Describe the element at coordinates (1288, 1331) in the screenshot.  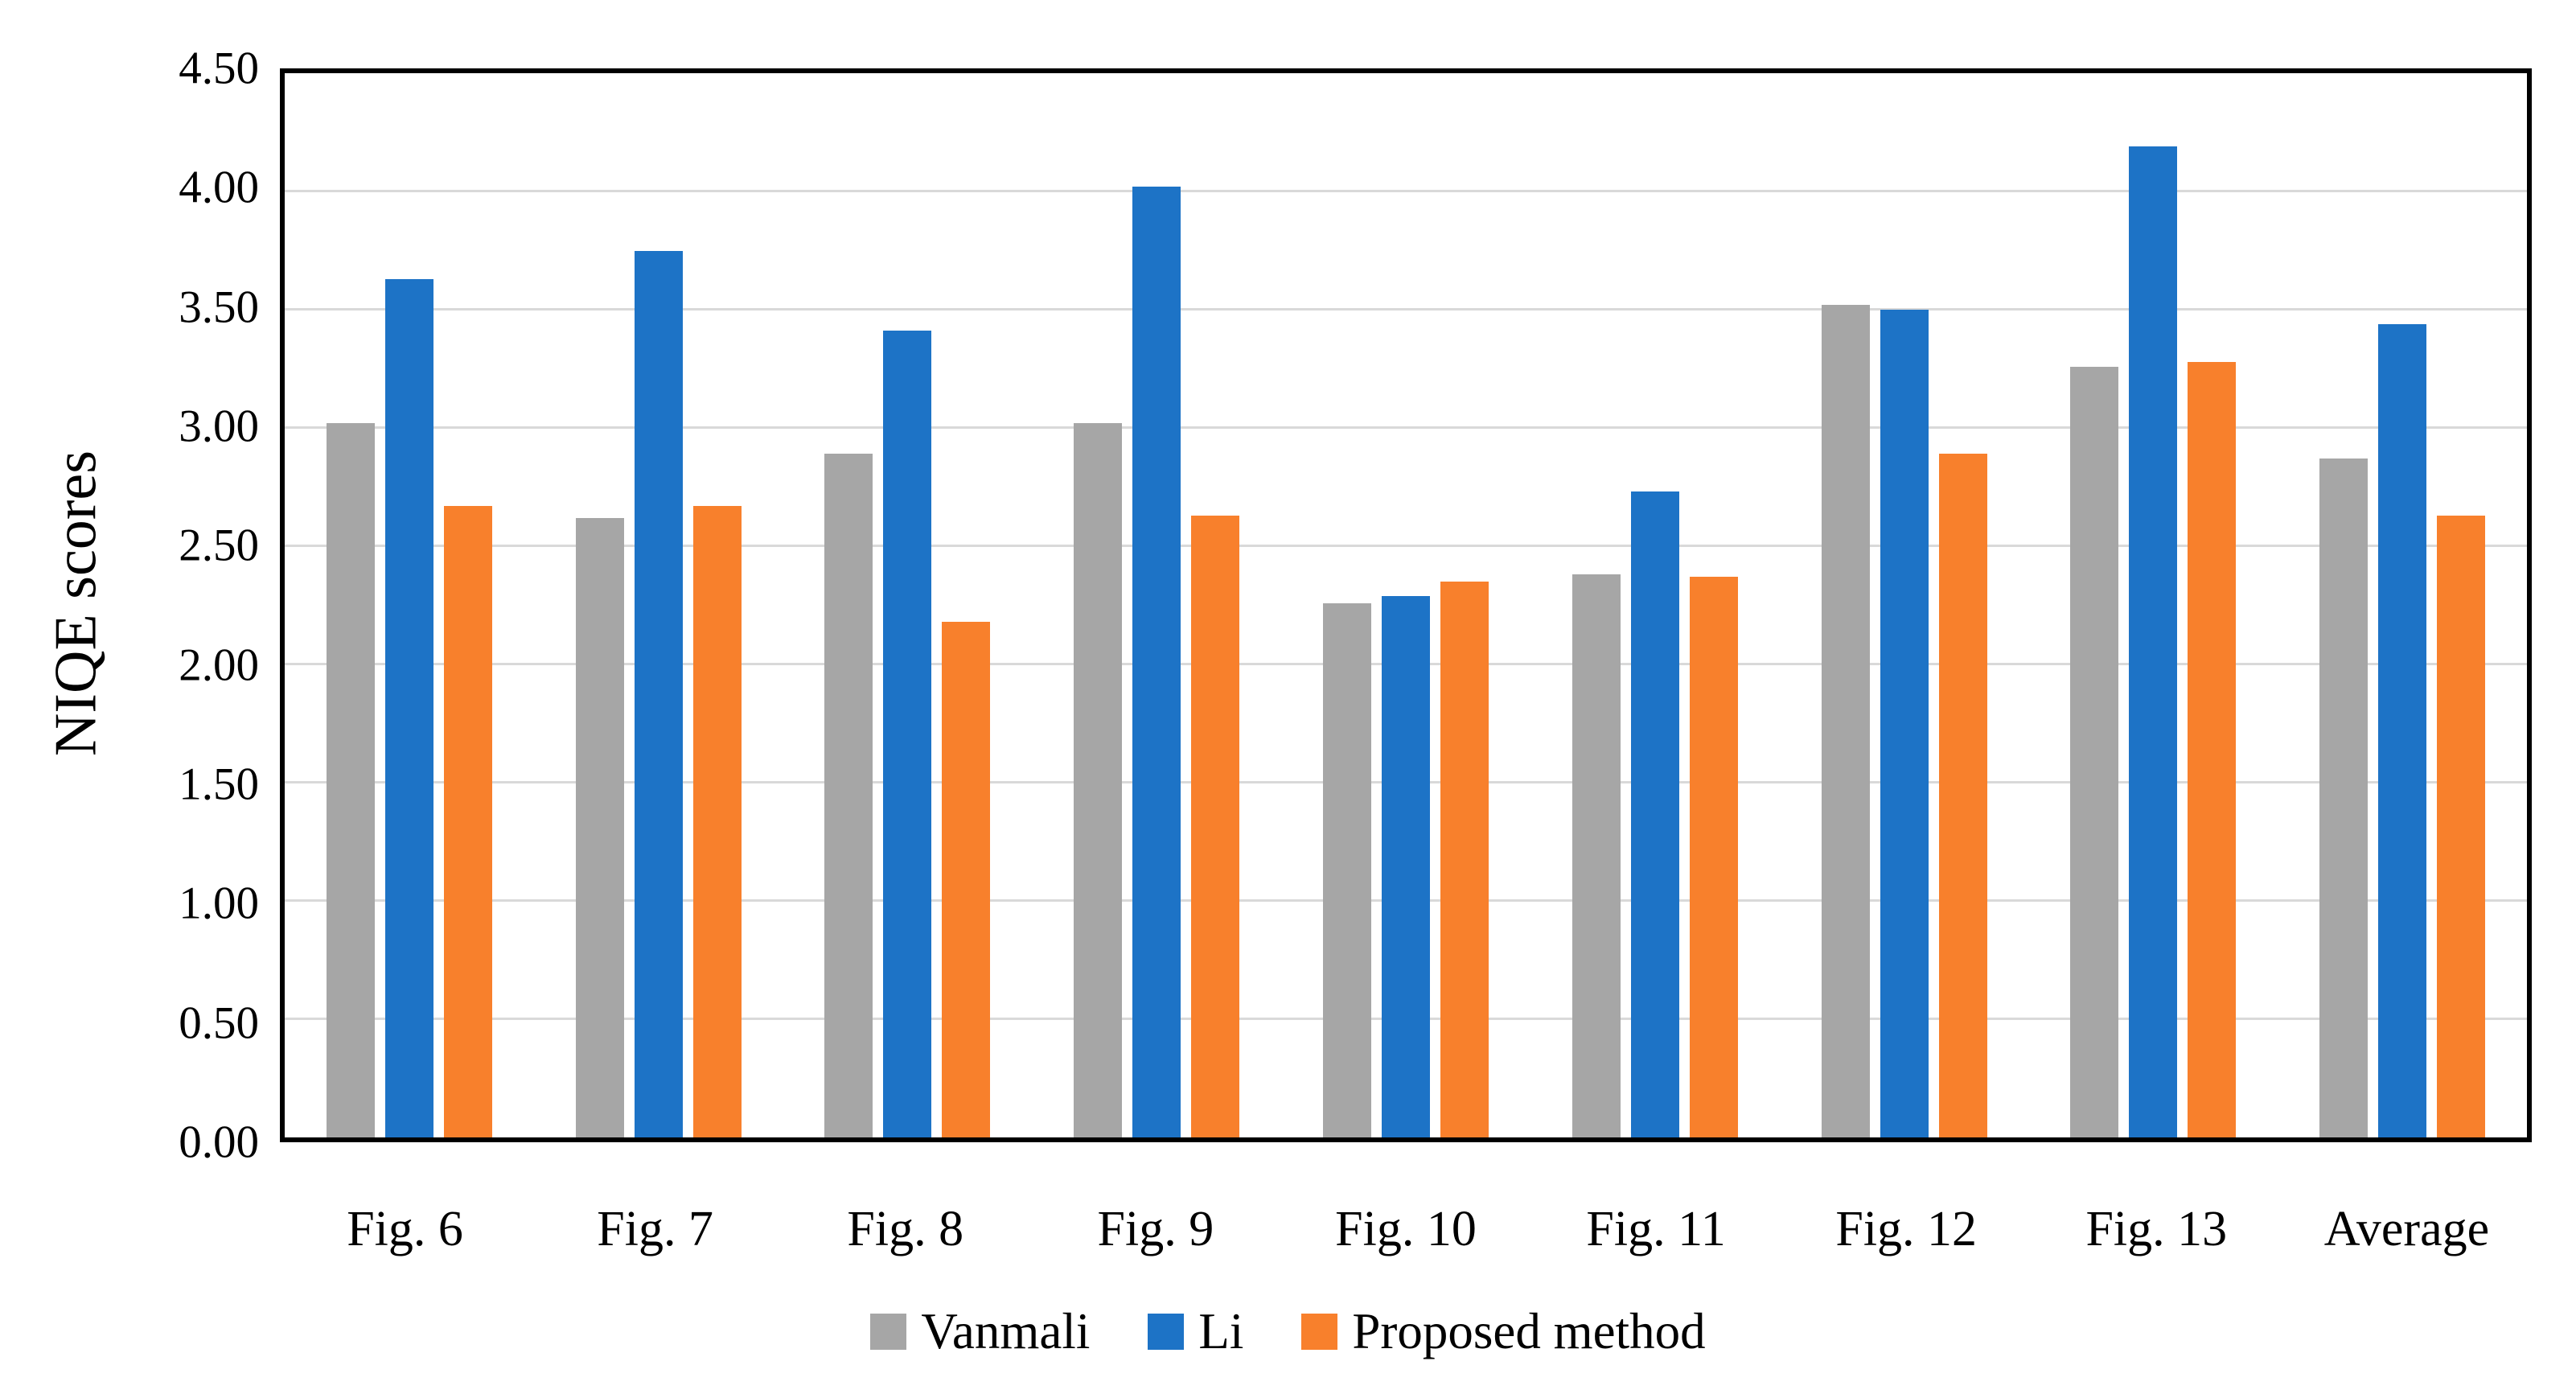
I see `legend: Vanmali Li Proposed method` at that location.